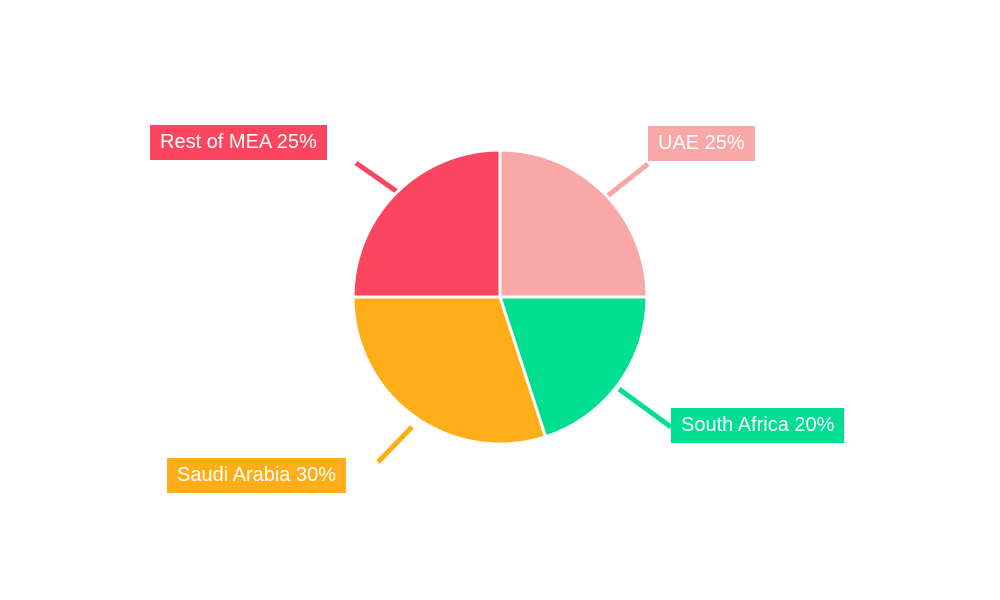 This screenshot has height=600, width=1000. I want to click on pie-label-south-africa-text: South Africa 20%, so click(758, 425).